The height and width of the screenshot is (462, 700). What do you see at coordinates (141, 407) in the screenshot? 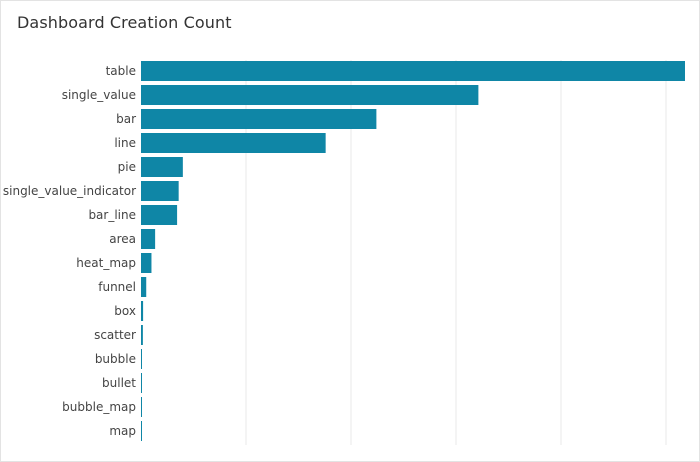
I see `bar-bubble_map` at bounding box center [141, 407].